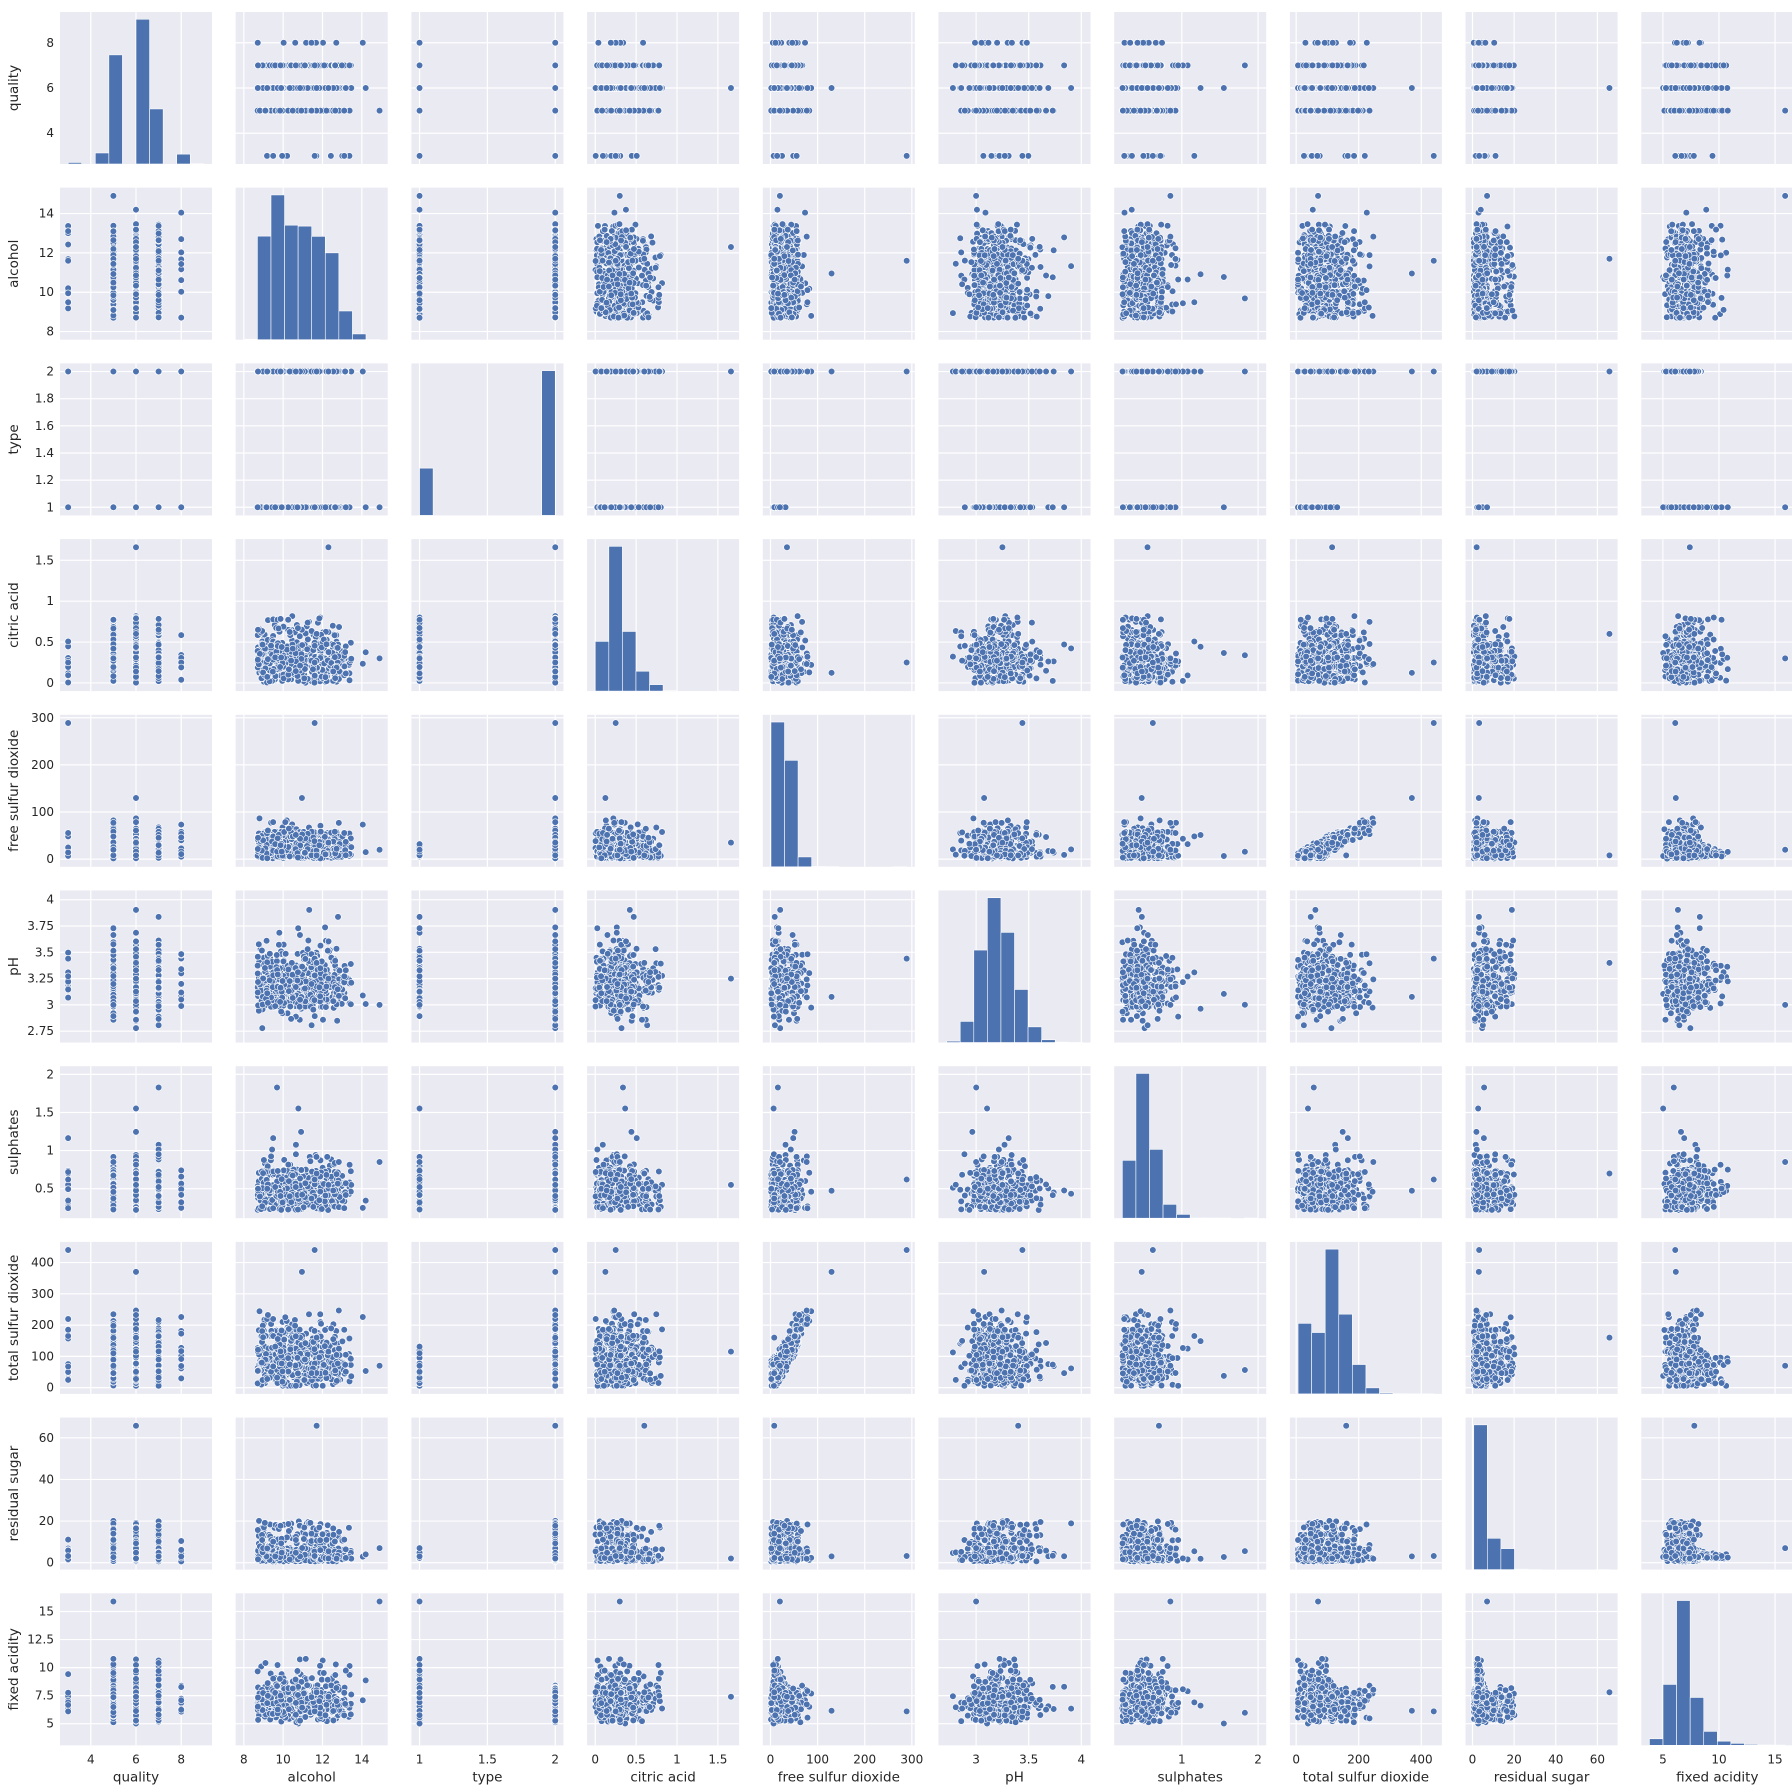 Image resolution: width=1792 pixels, height=1788 pixels. What do you see at coordinates (312, 88) in the screenshot?
I see `panel-quality-vs-alcohol` at bounding box center [312, 88].